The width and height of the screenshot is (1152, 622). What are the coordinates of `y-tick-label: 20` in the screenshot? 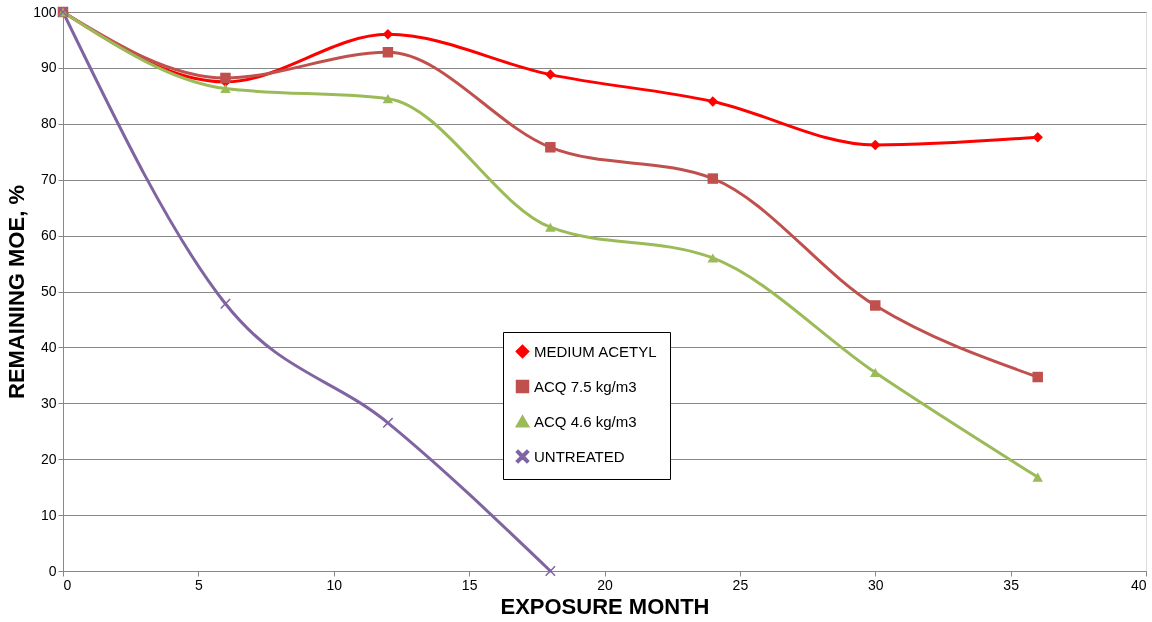 It's located at (48, 458).